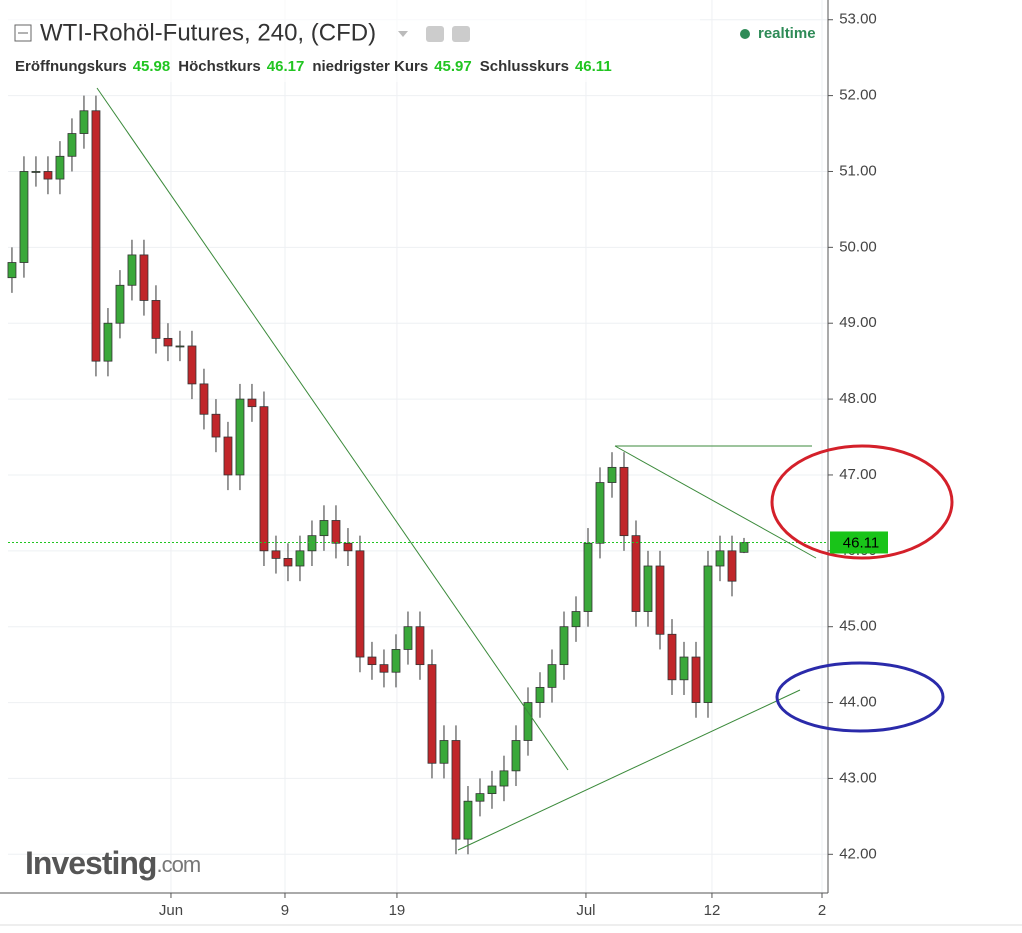  Describe the element at coordinates (435, 34) in the screenshot. I see `eye-icon` at that location.